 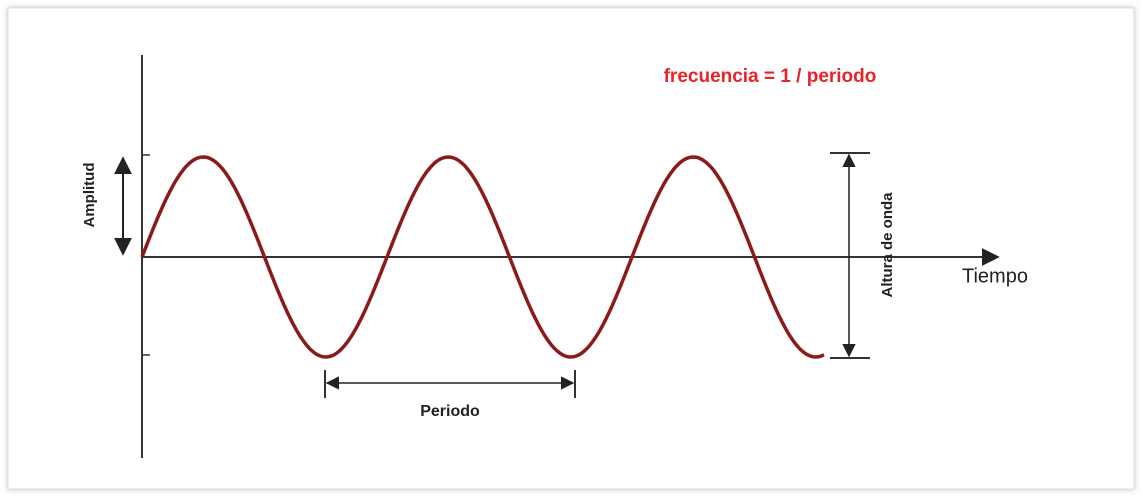 What do you see at coordinates (995, 276) in the screenshot?
I see `time-label: Tiempo` at bounding box center [995, 276].